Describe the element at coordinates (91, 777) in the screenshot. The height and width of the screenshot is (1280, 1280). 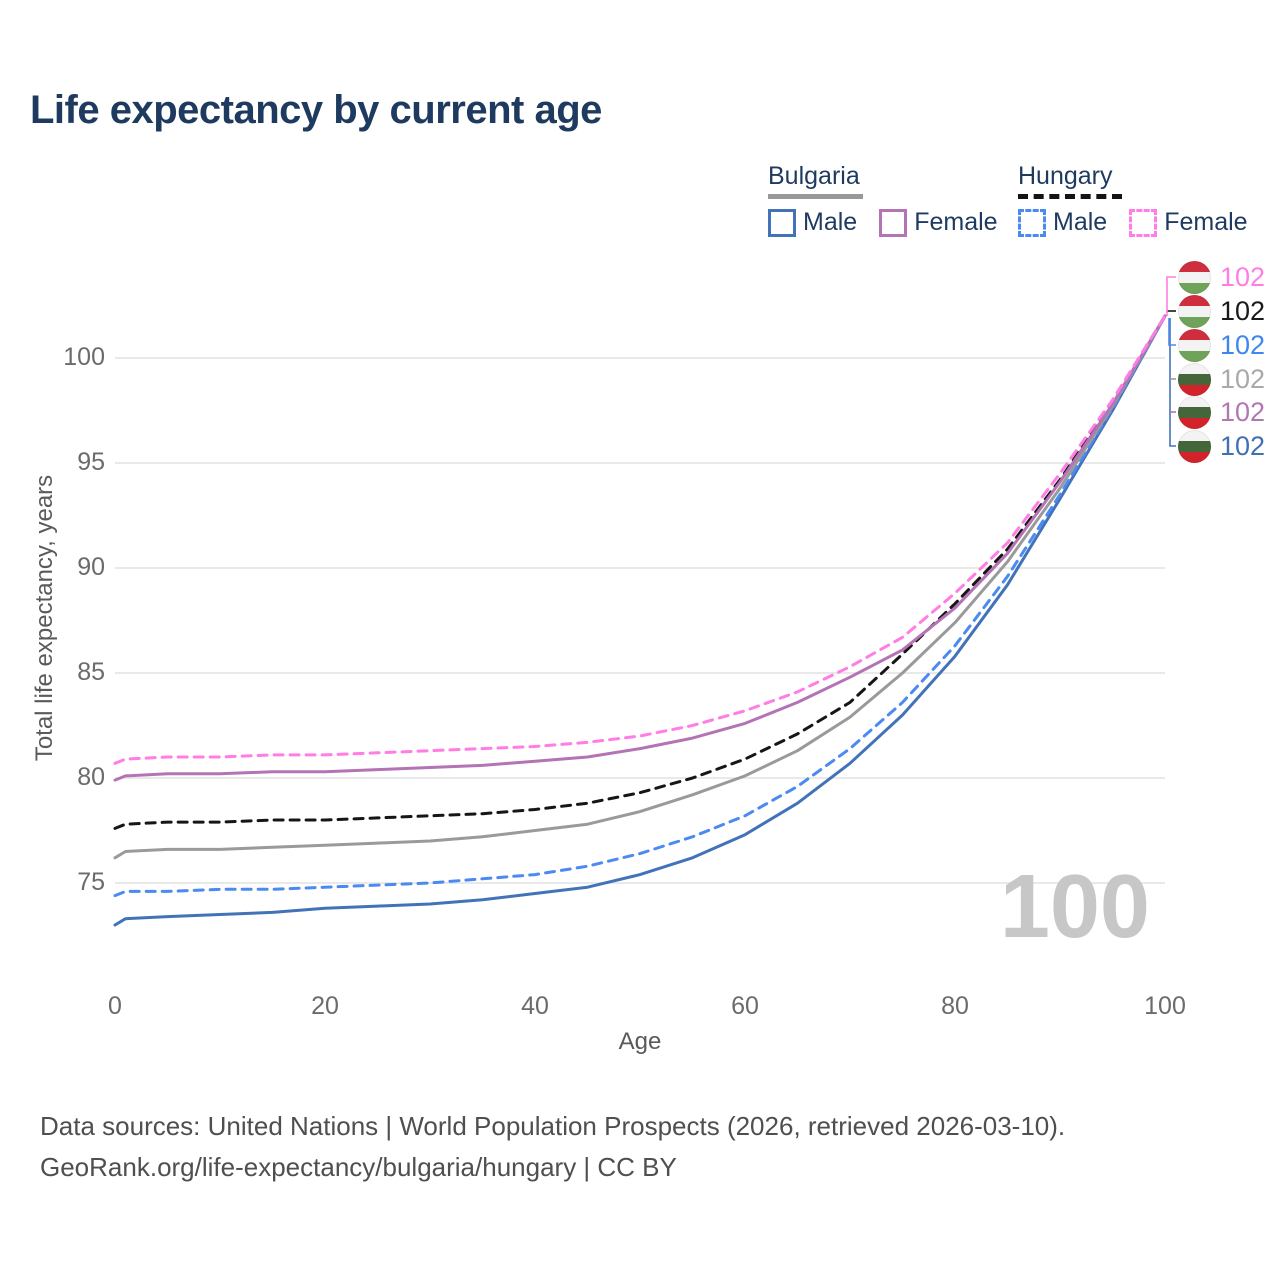
I see `y-tick-80: 80` at that location.